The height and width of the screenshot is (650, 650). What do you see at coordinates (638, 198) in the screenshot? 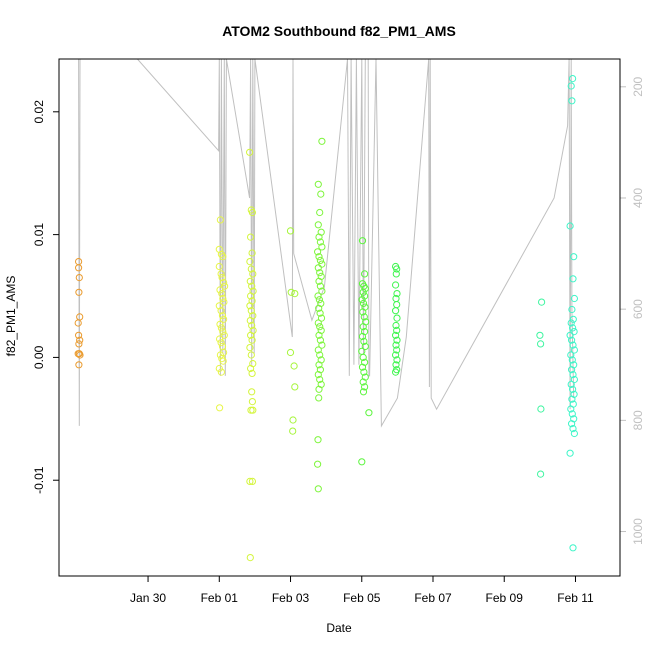
I see `y2-tick-label: 400` at bounding box center [638, 198].